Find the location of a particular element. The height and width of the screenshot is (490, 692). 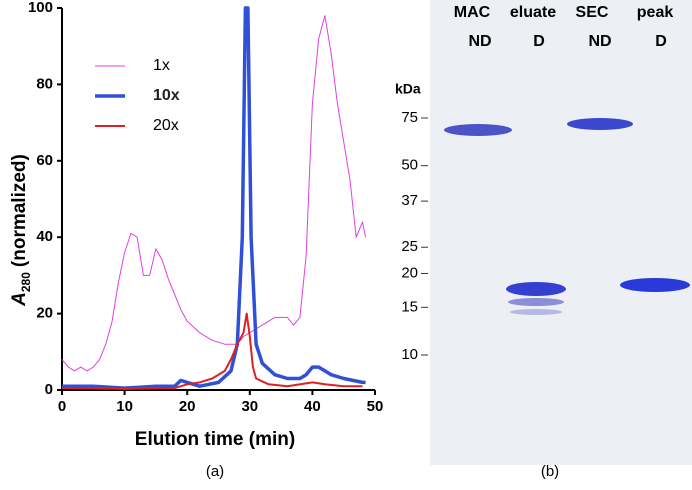

marker-label: 50 is located at coordinates (409, 165).